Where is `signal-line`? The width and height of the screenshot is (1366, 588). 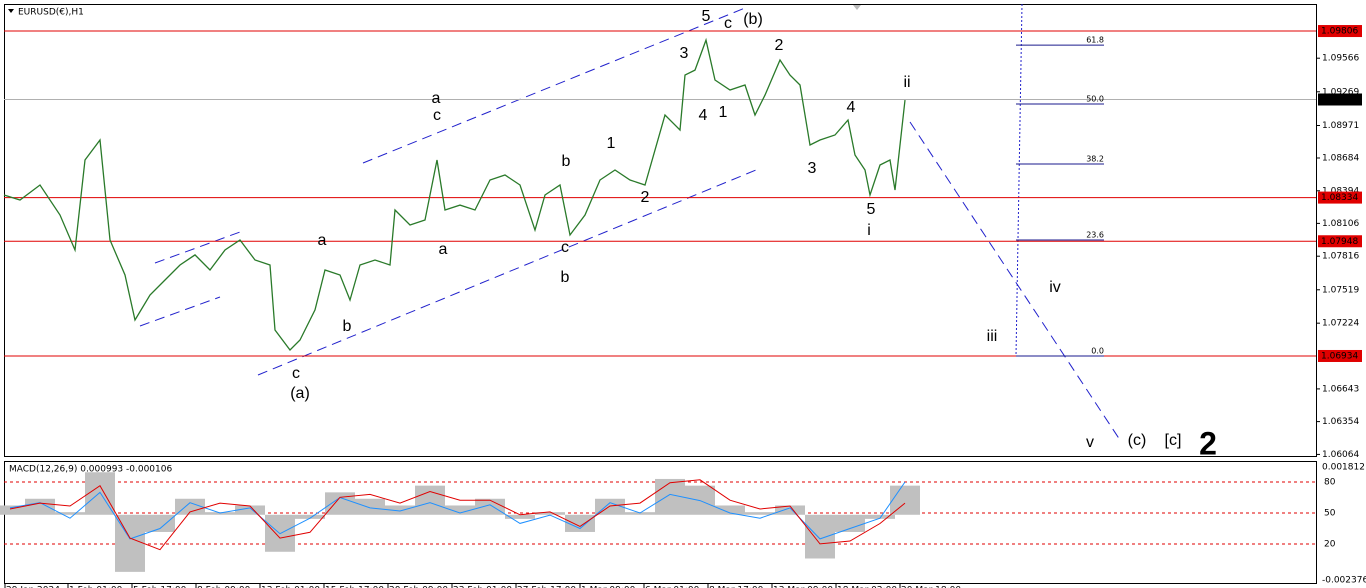
signal-line is located at coordinates (457, 515).